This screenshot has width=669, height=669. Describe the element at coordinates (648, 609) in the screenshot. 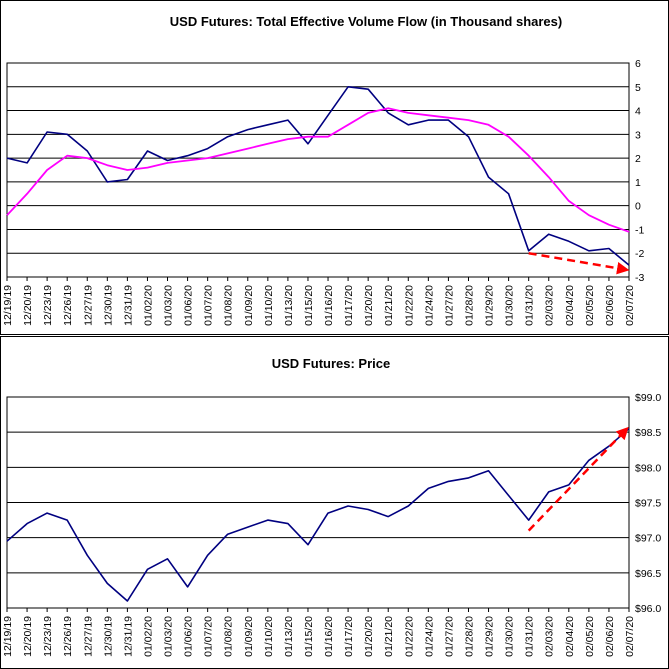

I see `y-tick-label: $96.0` at that location.